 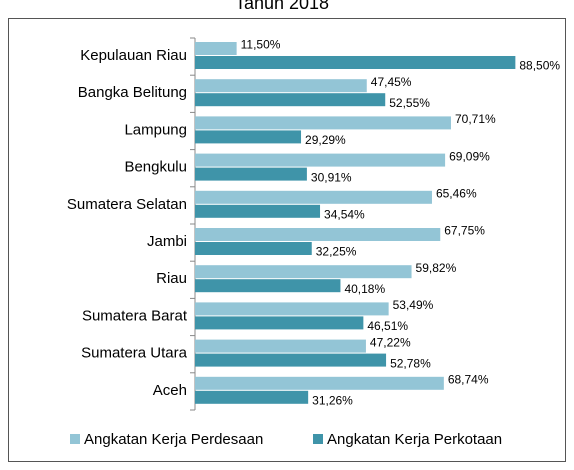 What do you see at coordinates (173, 439) in the screenshot?
I see `legend-label: Angkatan Kerja Perdesaan` at bounding box center [173, 439].